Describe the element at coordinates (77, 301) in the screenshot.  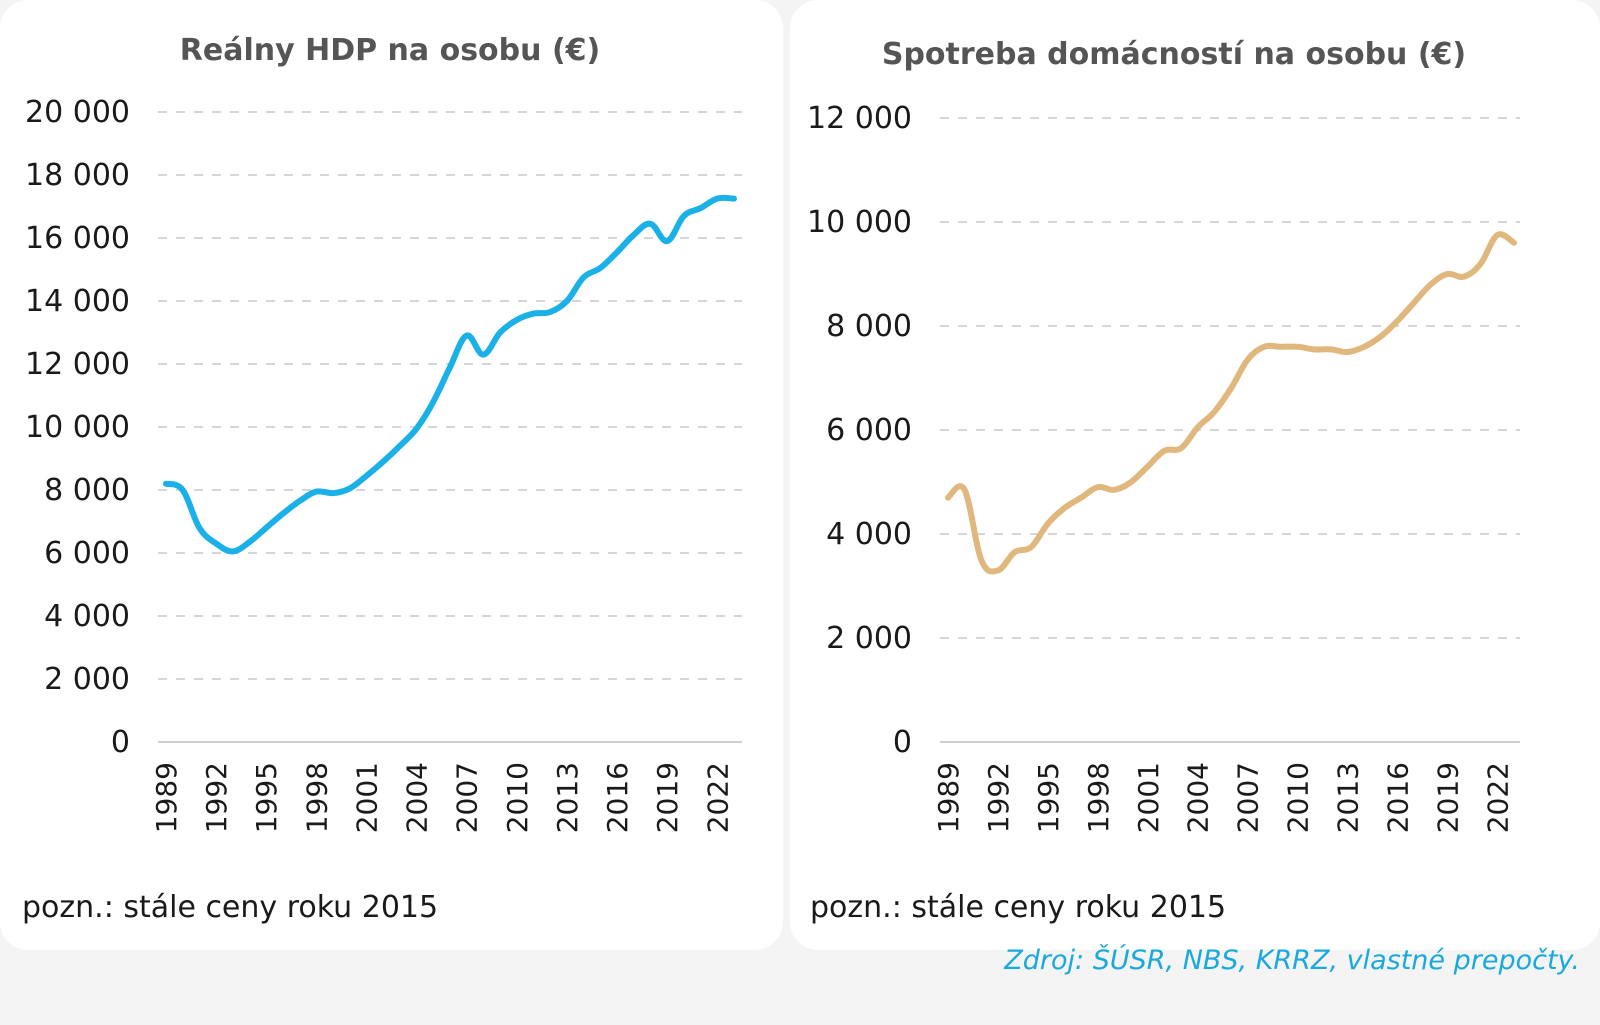
I see `y-tick-label: 14 000` at that location.